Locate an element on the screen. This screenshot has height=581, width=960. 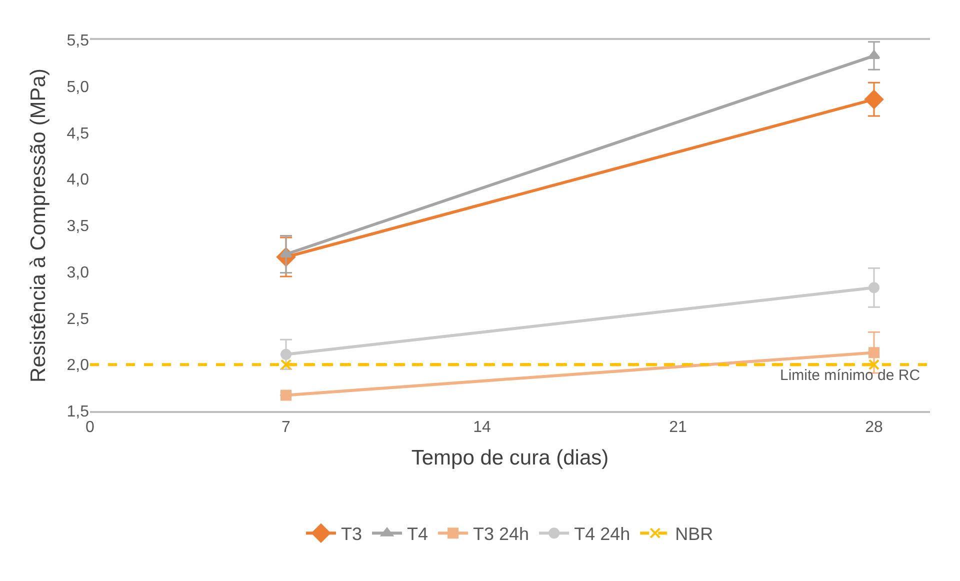
y-tick-label: 3,5 is located at coordinates (78, 227).